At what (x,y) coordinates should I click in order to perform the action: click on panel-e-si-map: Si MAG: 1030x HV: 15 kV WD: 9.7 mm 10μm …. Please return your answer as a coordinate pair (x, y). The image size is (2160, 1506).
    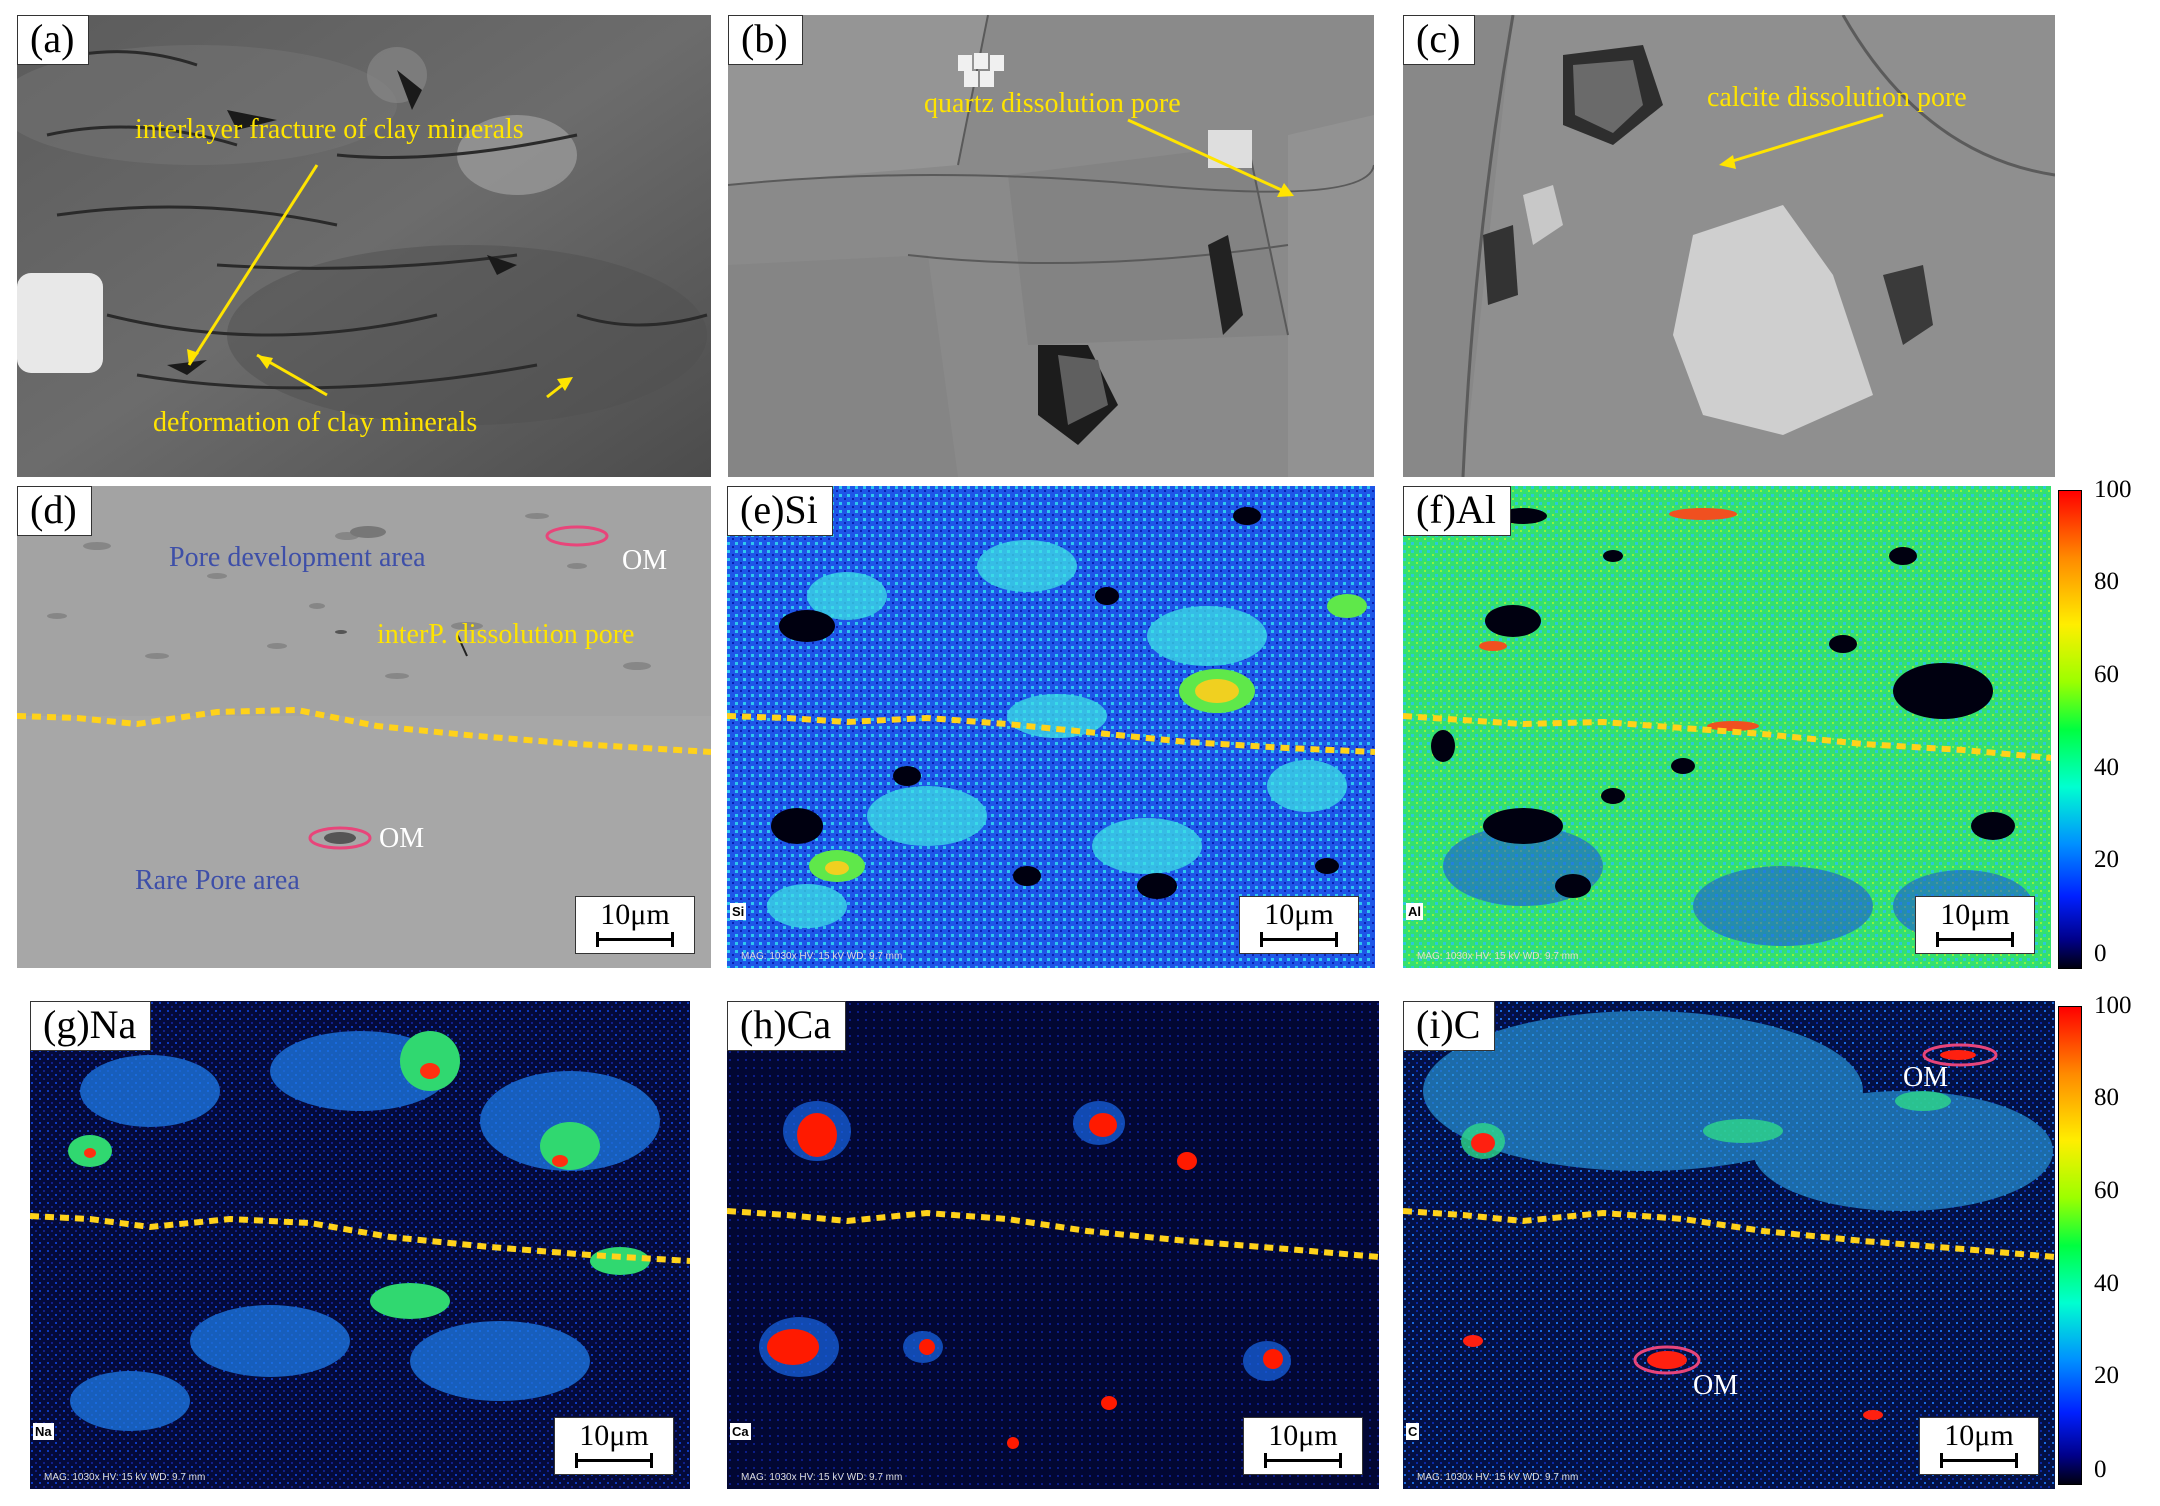
    Looking at the image, I should click on (1051, 727).